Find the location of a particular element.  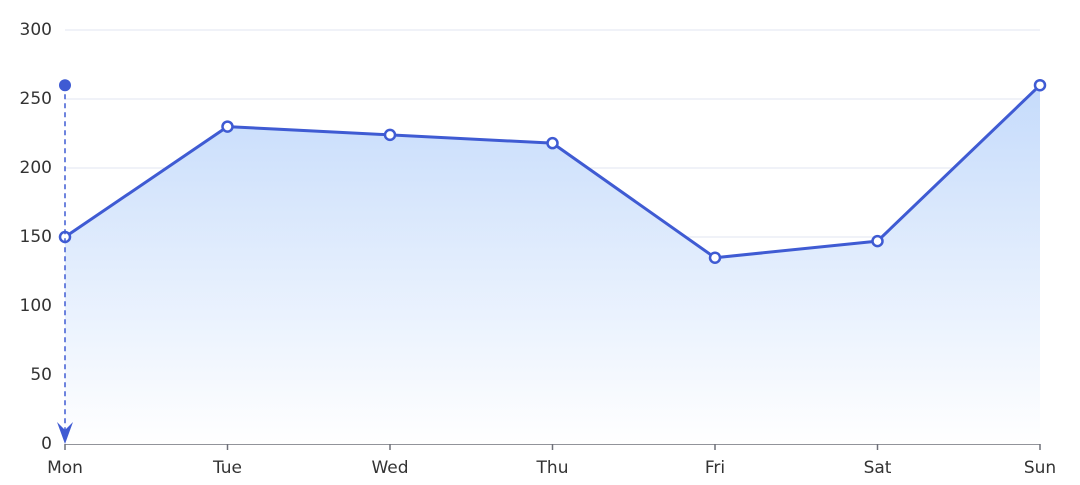

y-tick-label: 50 is located at coordinates (41, 375).